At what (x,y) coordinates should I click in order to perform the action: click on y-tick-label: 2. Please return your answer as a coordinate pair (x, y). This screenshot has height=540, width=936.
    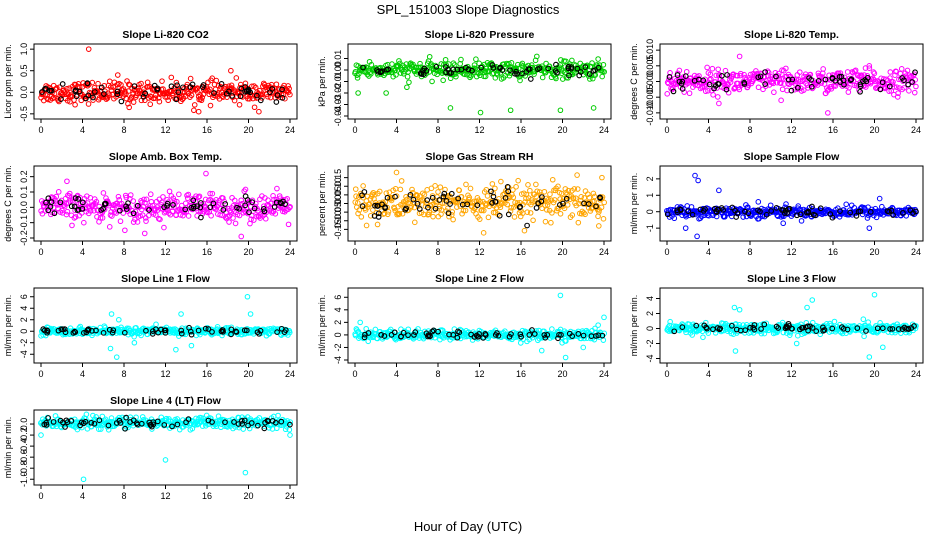
    Looking at the image, I should click on (338, 322).